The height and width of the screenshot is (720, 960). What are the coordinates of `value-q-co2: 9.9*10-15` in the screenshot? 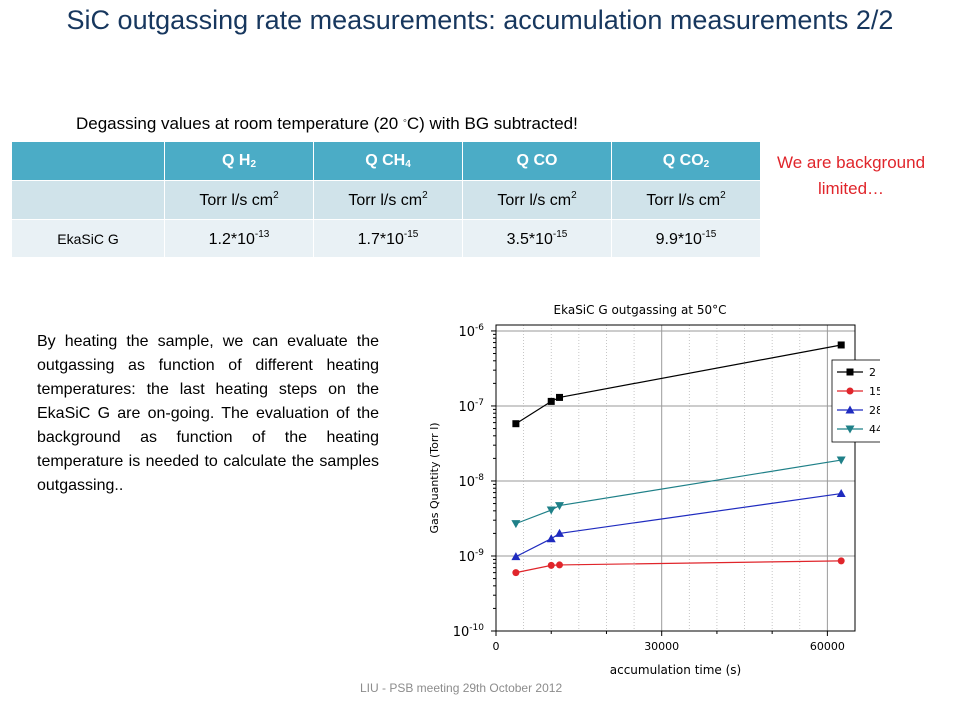 It's located at (686, 238).